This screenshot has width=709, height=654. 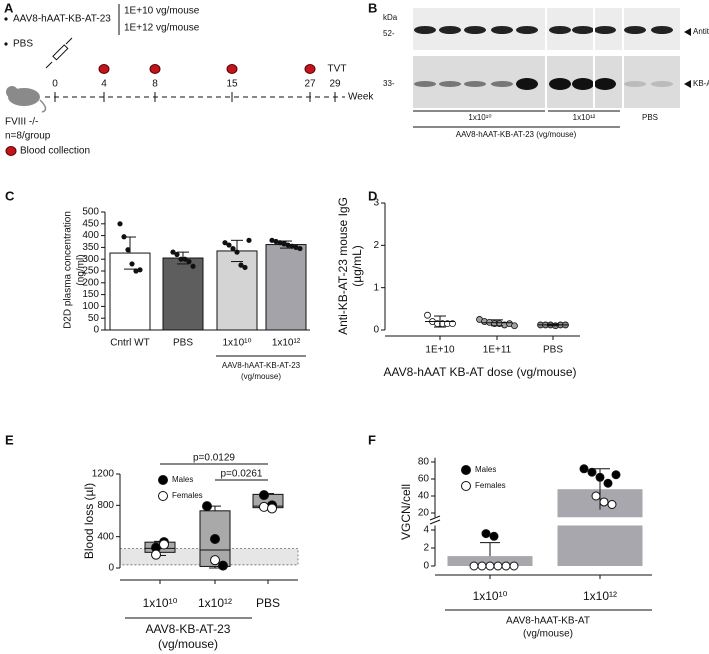 I want to click on panel-label: C, so click(x=10, y=195).